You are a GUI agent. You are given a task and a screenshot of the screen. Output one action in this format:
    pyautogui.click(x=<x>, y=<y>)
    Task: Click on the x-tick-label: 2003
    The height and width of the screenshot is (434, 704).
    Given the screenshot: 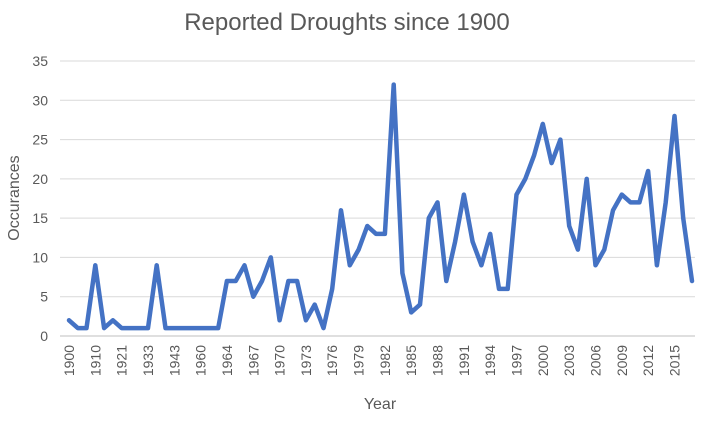 What is the action you would take?
    pyautogui.click(x=569, y=360)
    